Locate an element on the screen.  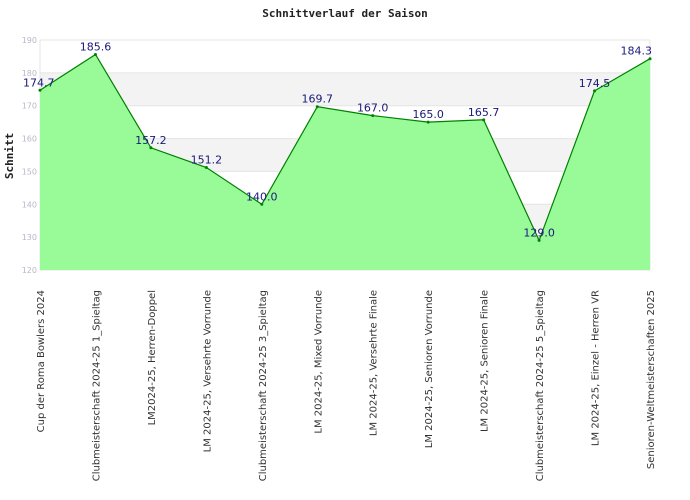
x-tick-label: LM 2024-25, Einzel - Herren VR is located at coordinates (596, 368).